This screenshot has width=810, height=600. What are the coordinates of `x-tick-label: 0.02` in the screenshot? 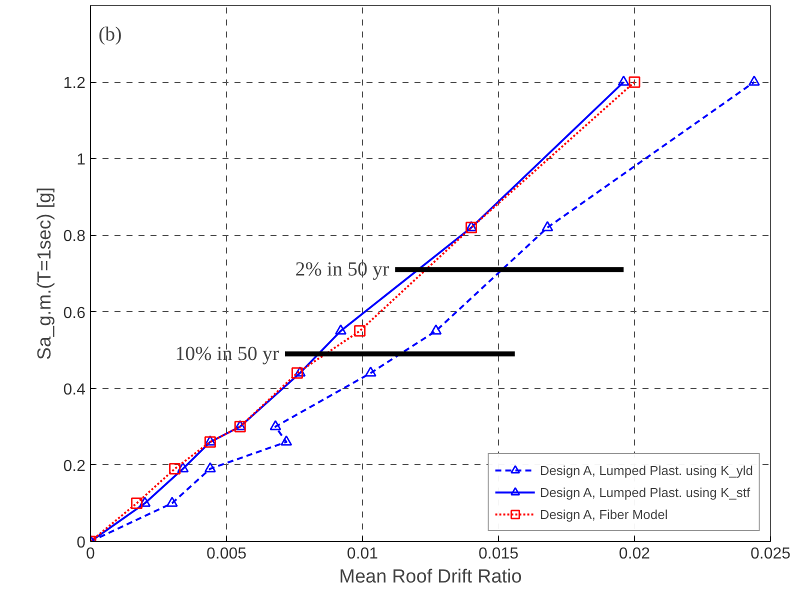 It's located at (634, 554).